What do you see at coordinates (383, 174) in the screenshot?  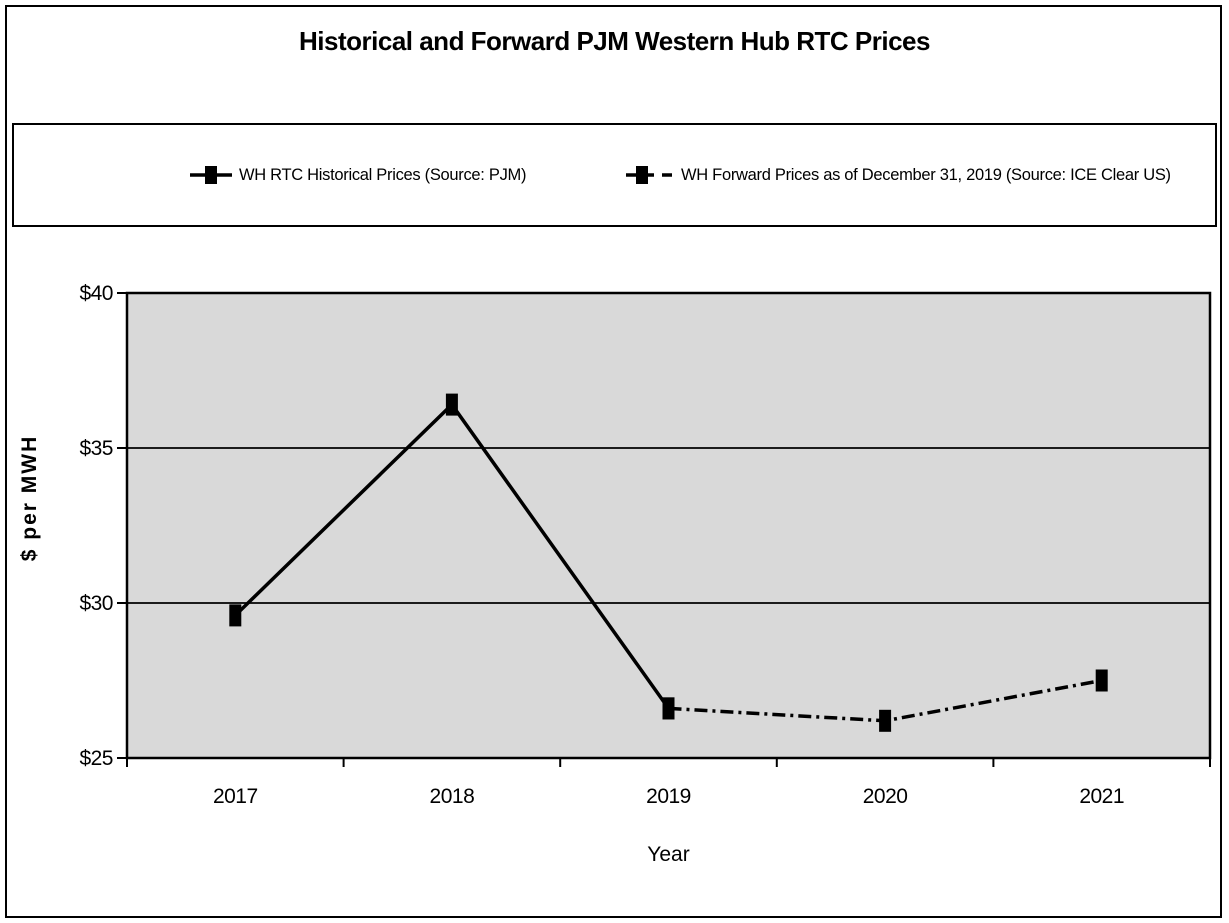 I see `legend-label-historical: WH RTC Historical Prices (Source: PJM)` at bounding box center [383, 174].